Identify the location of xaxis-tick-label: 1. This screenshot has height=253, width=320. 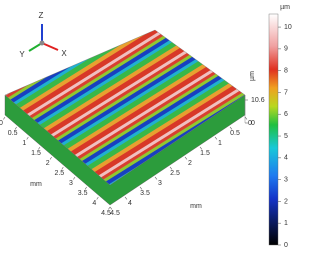
(24, 143).